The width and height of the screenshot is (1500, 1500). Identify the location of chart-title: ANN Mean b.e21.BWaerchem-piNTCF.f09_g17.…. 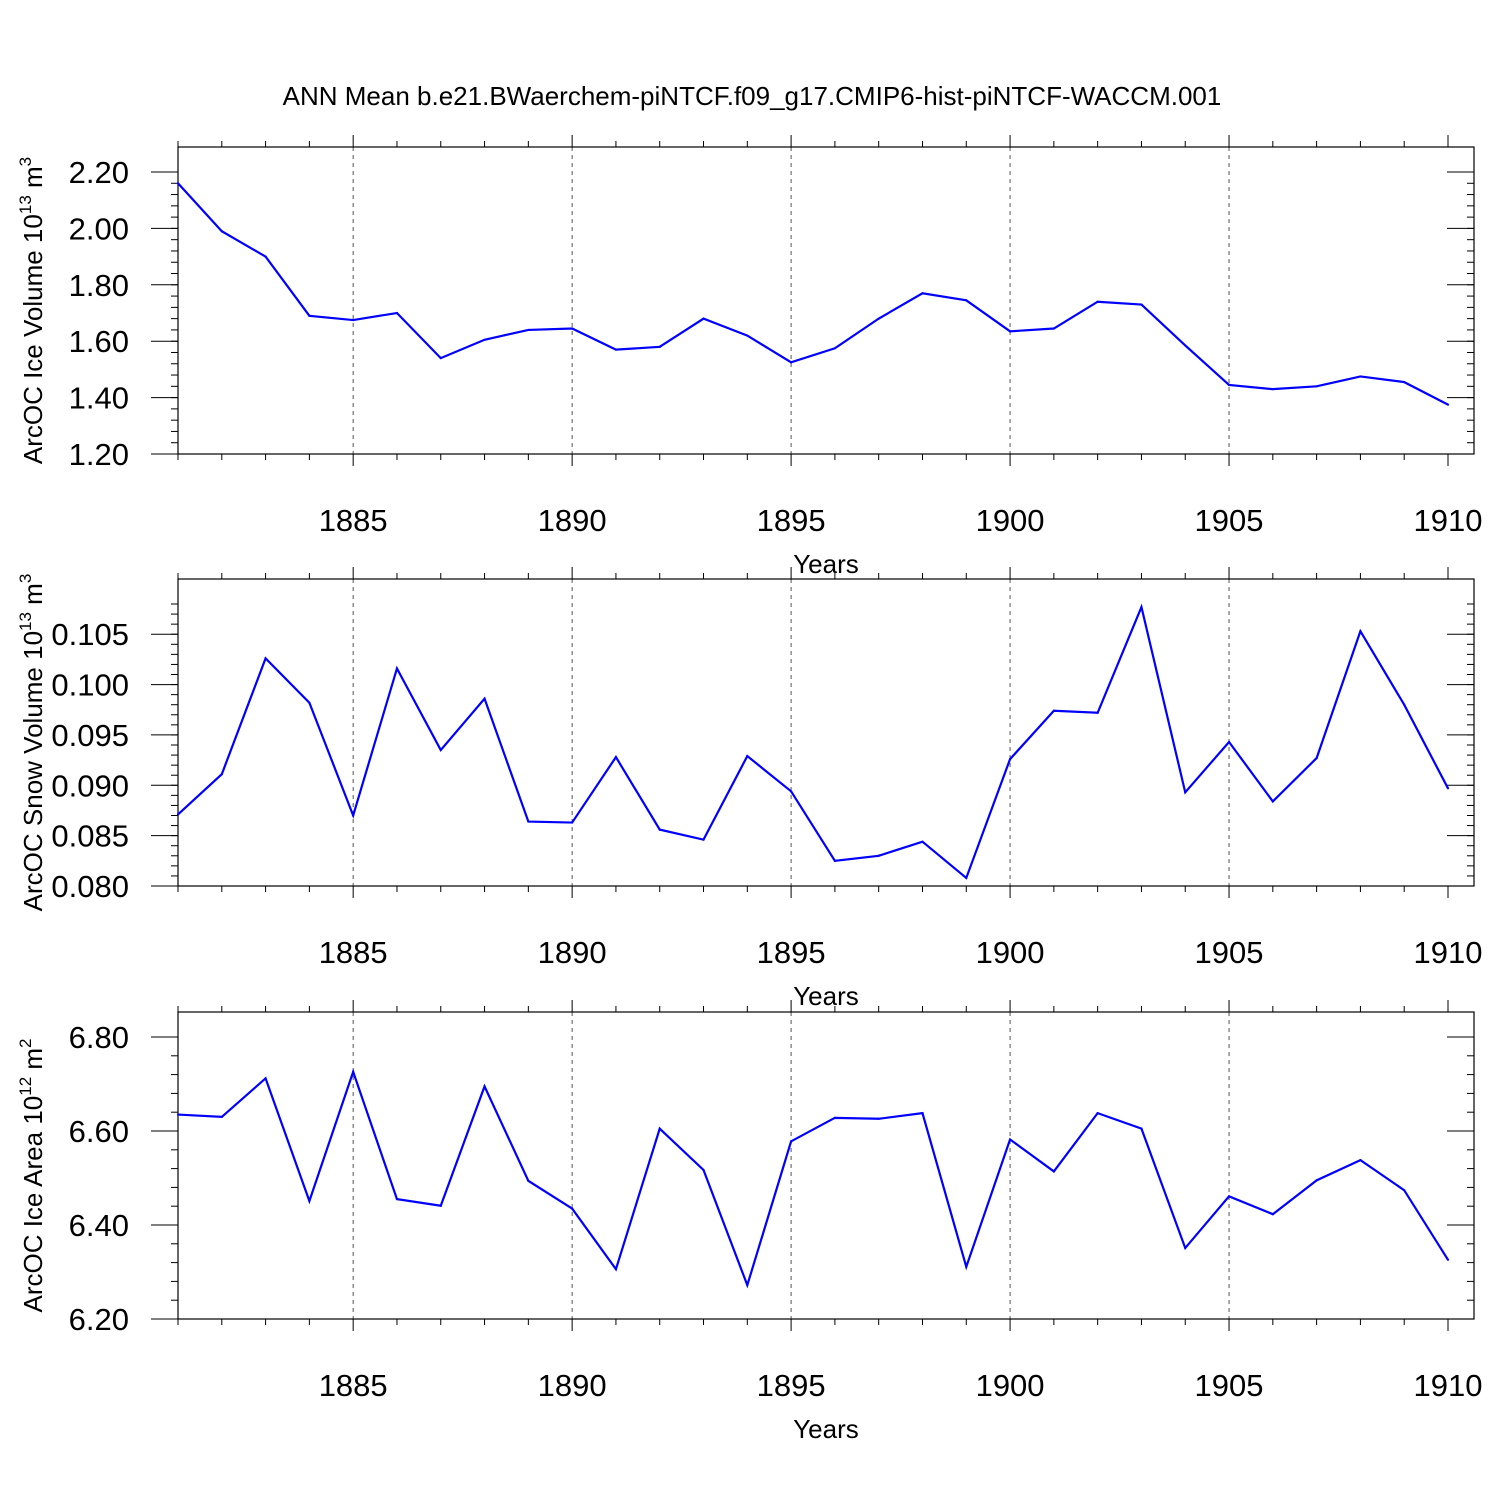
(752, 96).